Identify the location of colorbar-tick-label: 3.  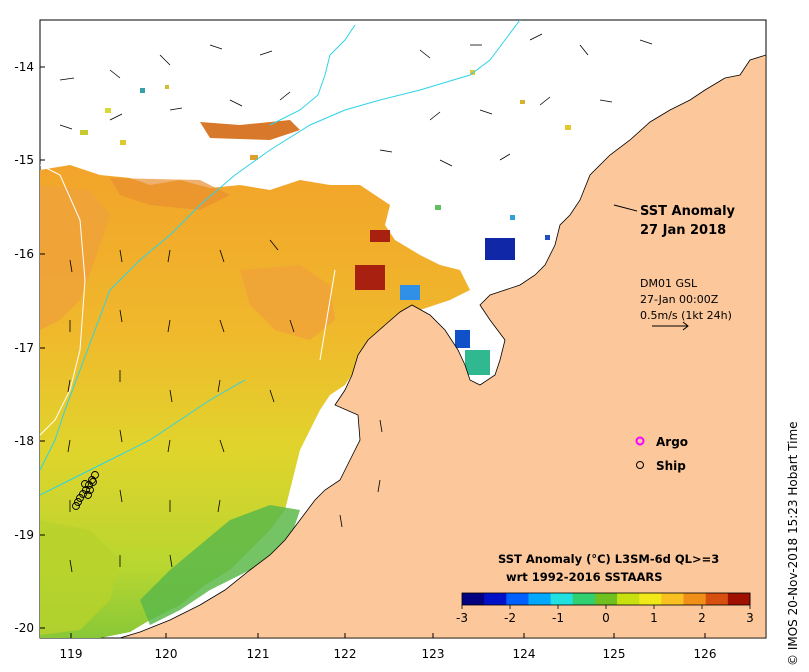
(750, 618).